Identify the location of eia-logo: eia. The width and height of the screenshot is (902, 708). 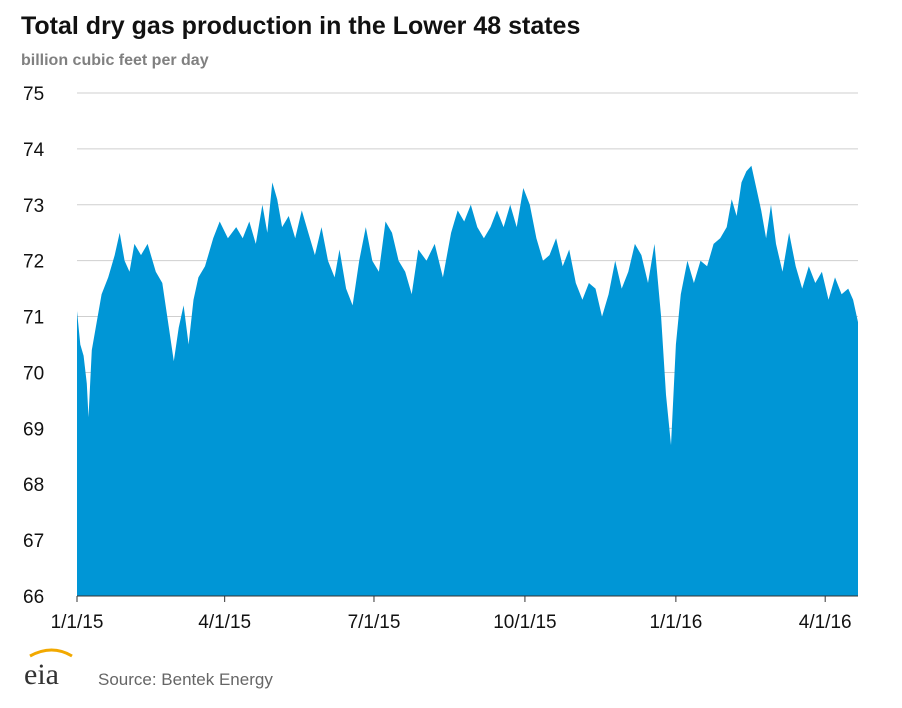
(48, 669).